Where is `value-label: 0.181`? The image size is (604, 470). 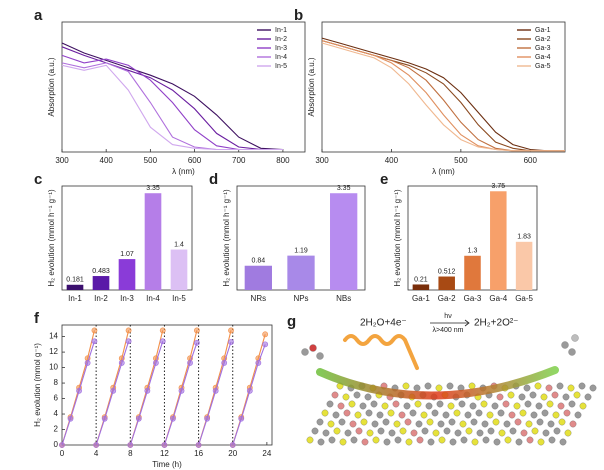
value-label: 0.181 is located at coordinates (75, 280).